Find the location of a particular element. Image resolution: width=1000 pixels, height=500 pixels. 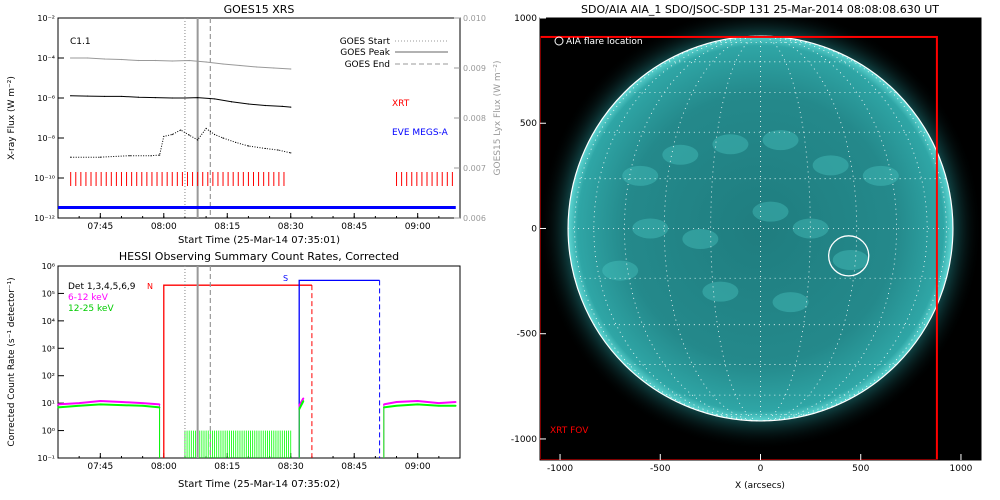

goes-x-tick-label: 09:00 is located at coordinates (418, 227).